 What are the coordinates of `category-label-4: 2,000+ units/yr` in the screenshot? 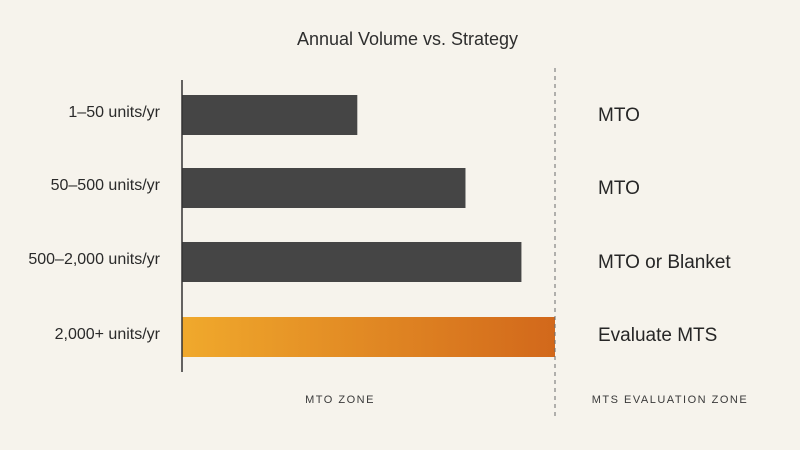 It's located at (107, 334).